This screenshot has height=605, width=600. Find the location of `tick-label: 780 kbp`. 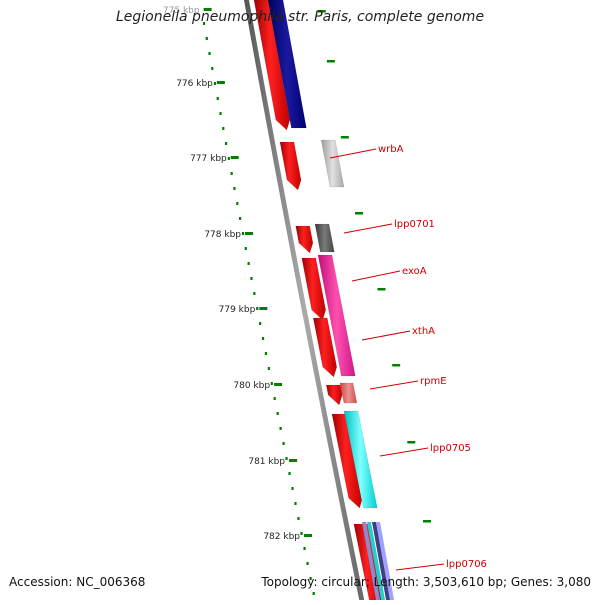

tick-label: 780 kbp is located at coordinates (251, 386).